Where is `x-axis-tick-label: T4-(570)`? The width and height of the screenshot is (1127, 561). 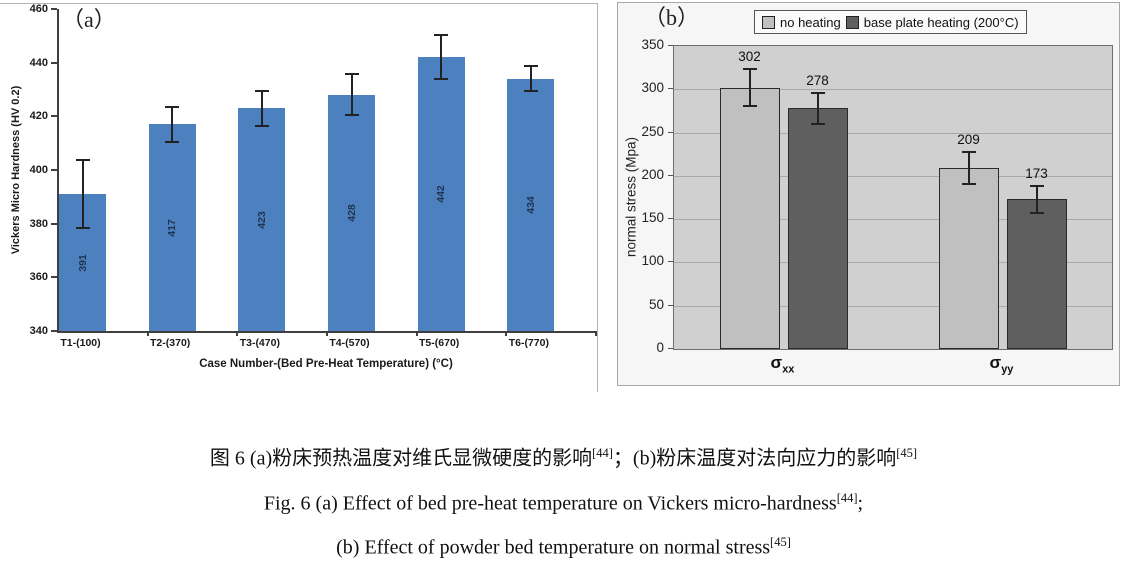
x-axis-tick-label: T4-(570) is located at coordinates (349, 343).